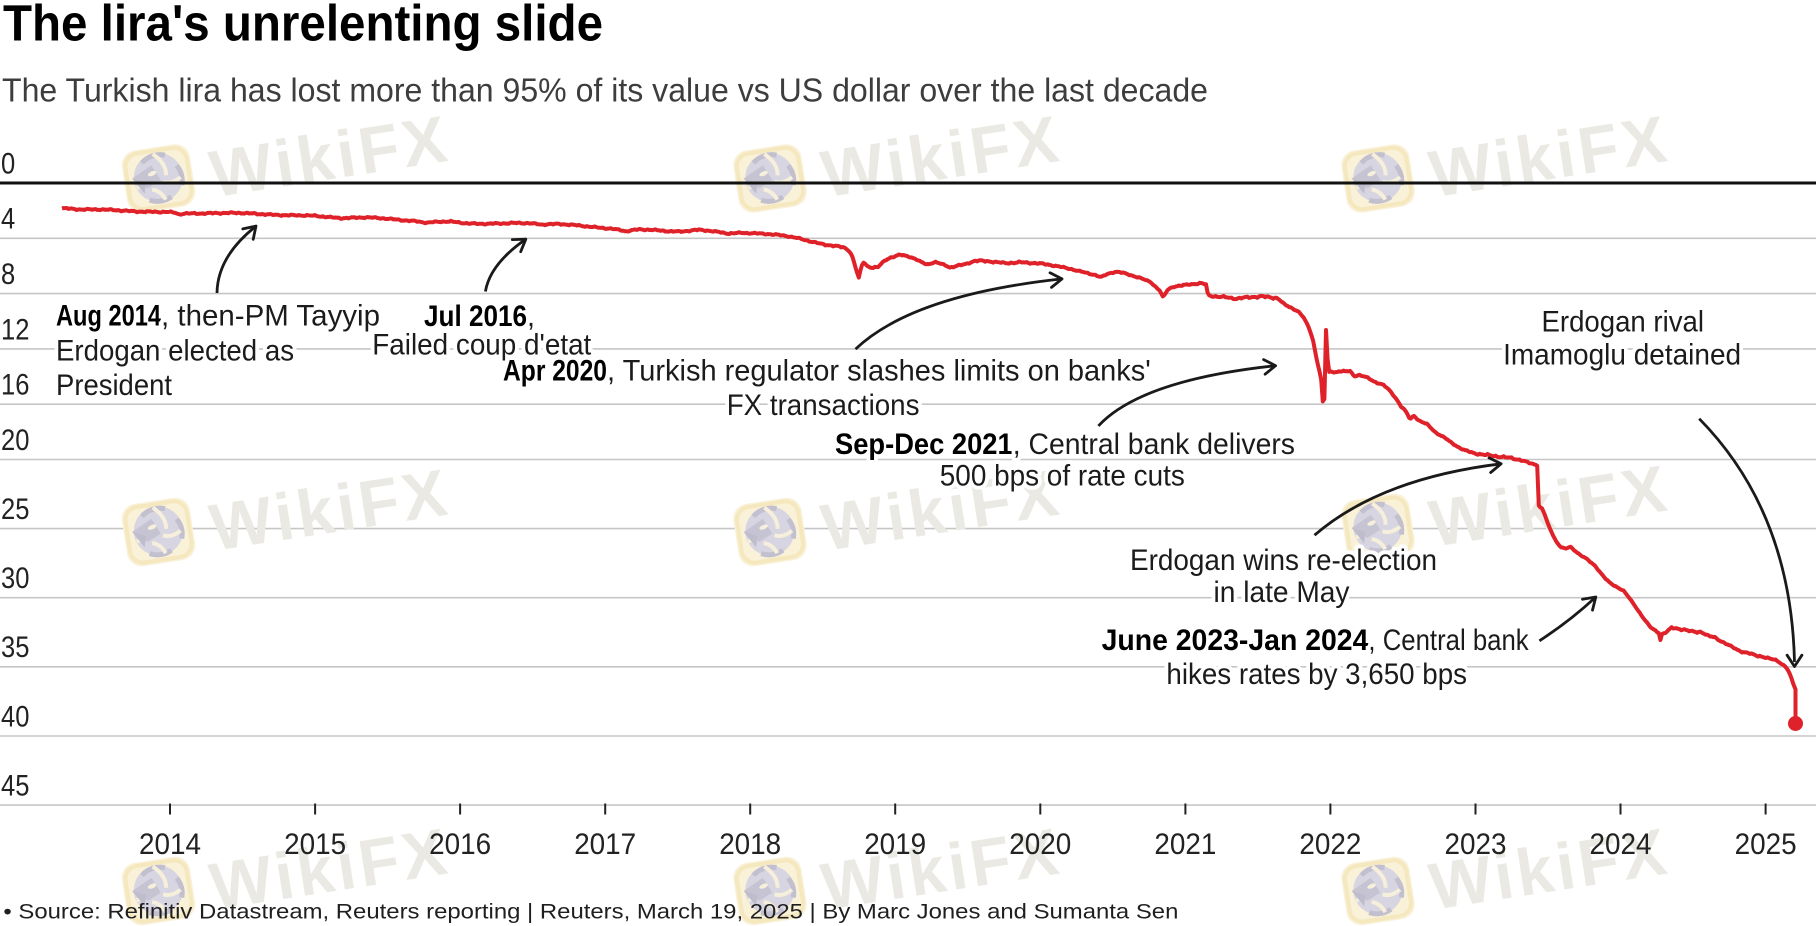 The height and width of the screenshot is (926, 1816). Describe the element at coordinates (1316, 674) in the screenshot. I see `svg-text: hikes rates by 3,650 bps` at that location.